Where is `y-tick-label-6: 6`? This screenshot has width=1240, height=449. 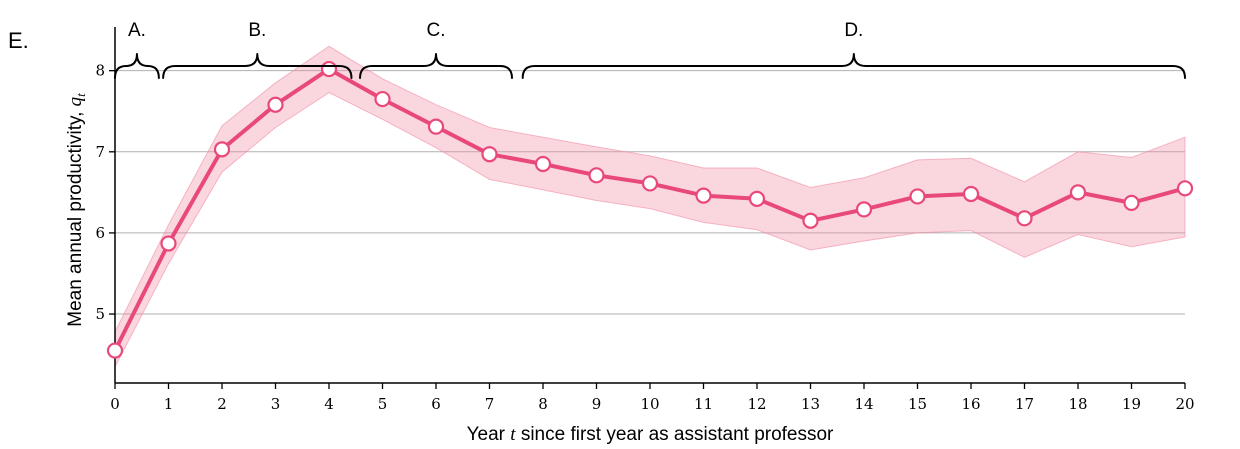 y-tick-label-6: 6 is located at coordinates (100, 233).